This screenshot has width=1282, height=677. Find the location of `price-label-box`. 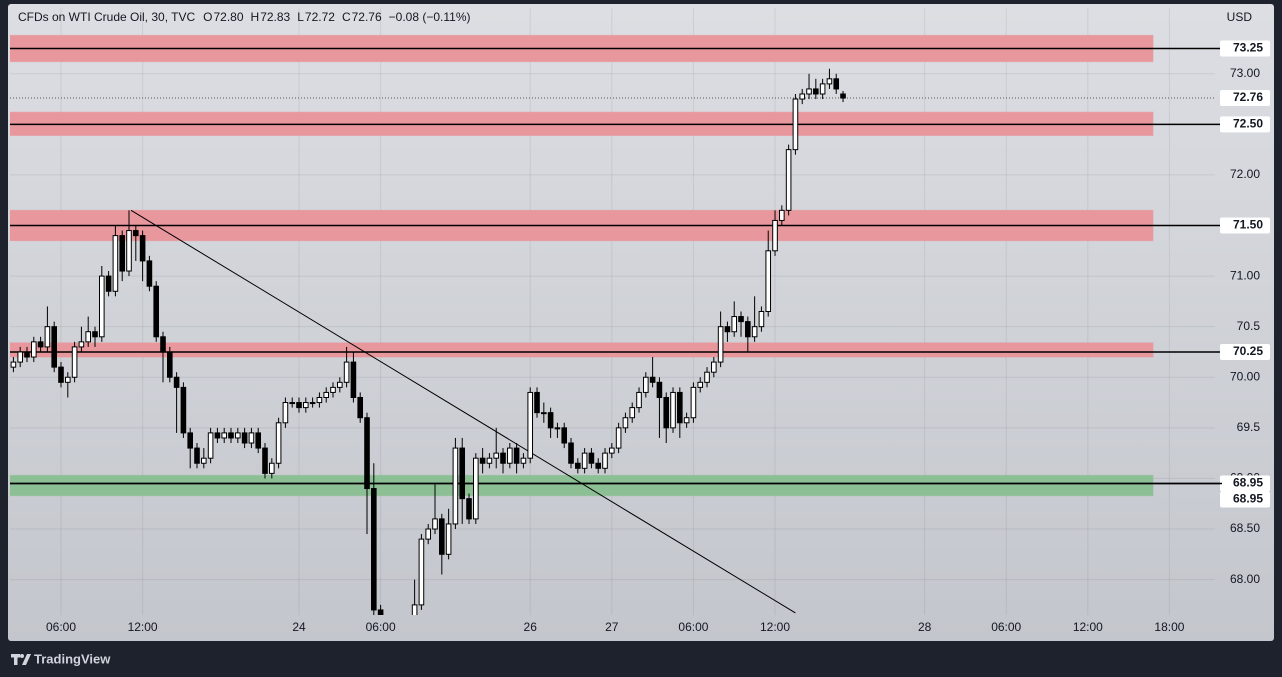

price-label-box is located at coordinates (1245, 98).